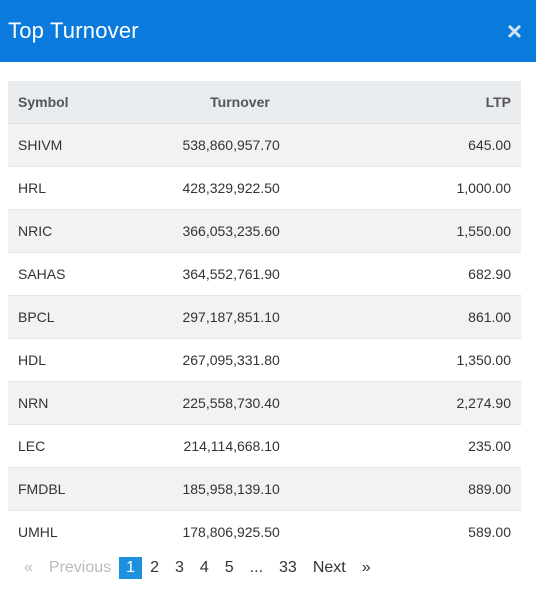  What do you see at coordinates (54, 445) in the screenshot?
I see `symbol-cell: LEC` at bounding box center [54, 445].